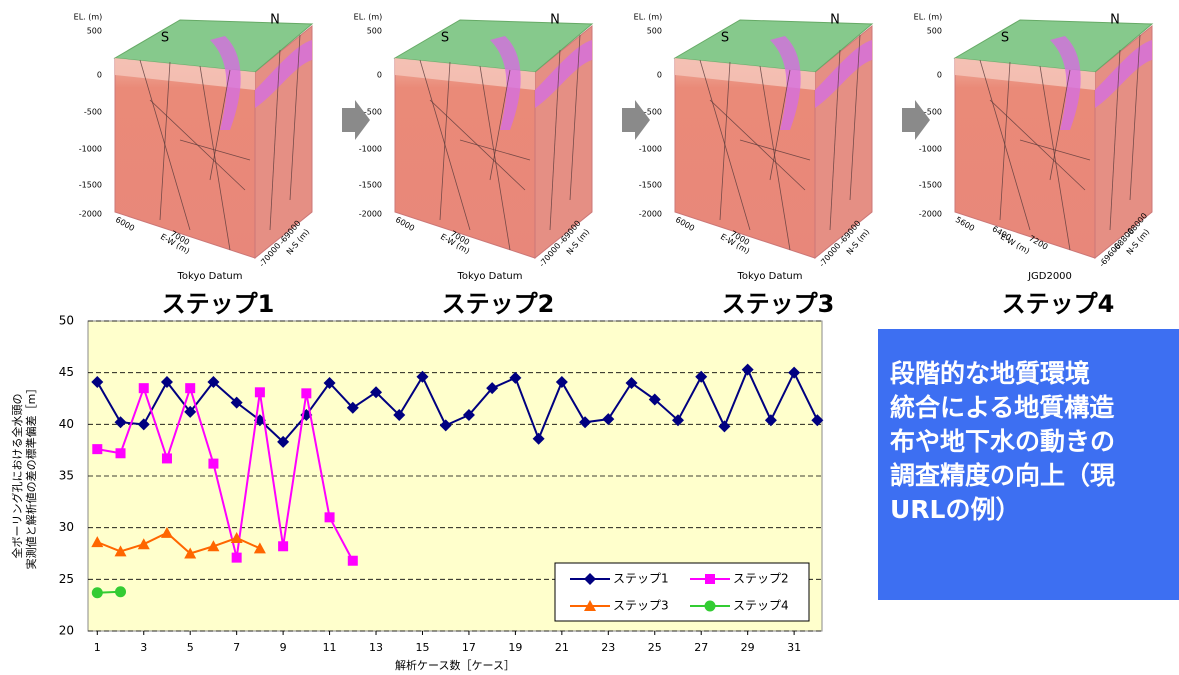 The width and height of the screenshot is (1179, 675). Describe the element at coordinates (1003, 441) in the screenshot. I see `note-line: 布や地下水の動きの` at that location.